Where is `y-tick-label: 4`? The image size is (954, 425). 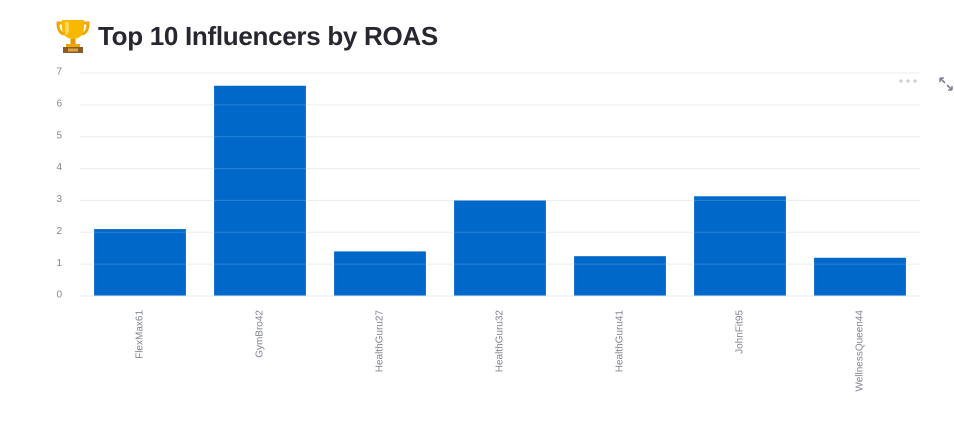
y-tick-label: 4 is located at coordinates (59, 167).